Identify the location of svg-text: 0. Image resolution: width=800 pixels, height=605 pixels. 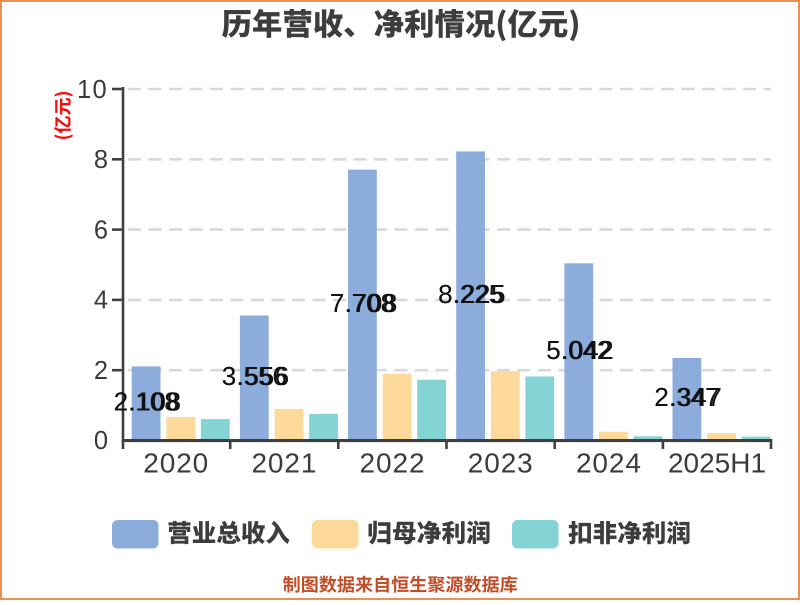
(101, 441).